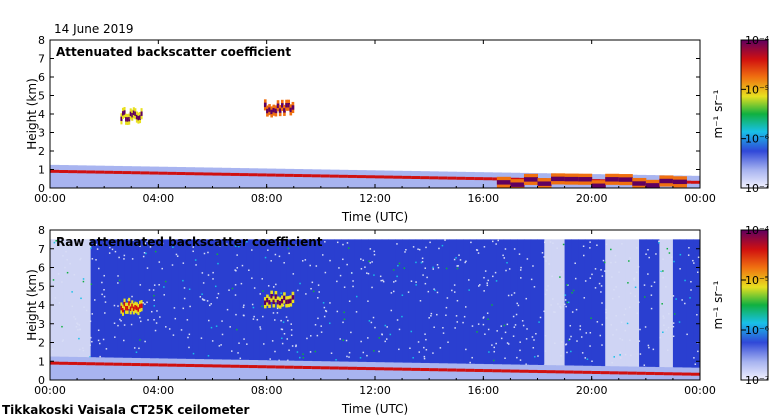 This screenshot has height=420, width=780. What do you see at coordinates (32, 113) in the screenshot?
I see `y-axis-label-1: Height (km)` at bounding box center [32, 113].